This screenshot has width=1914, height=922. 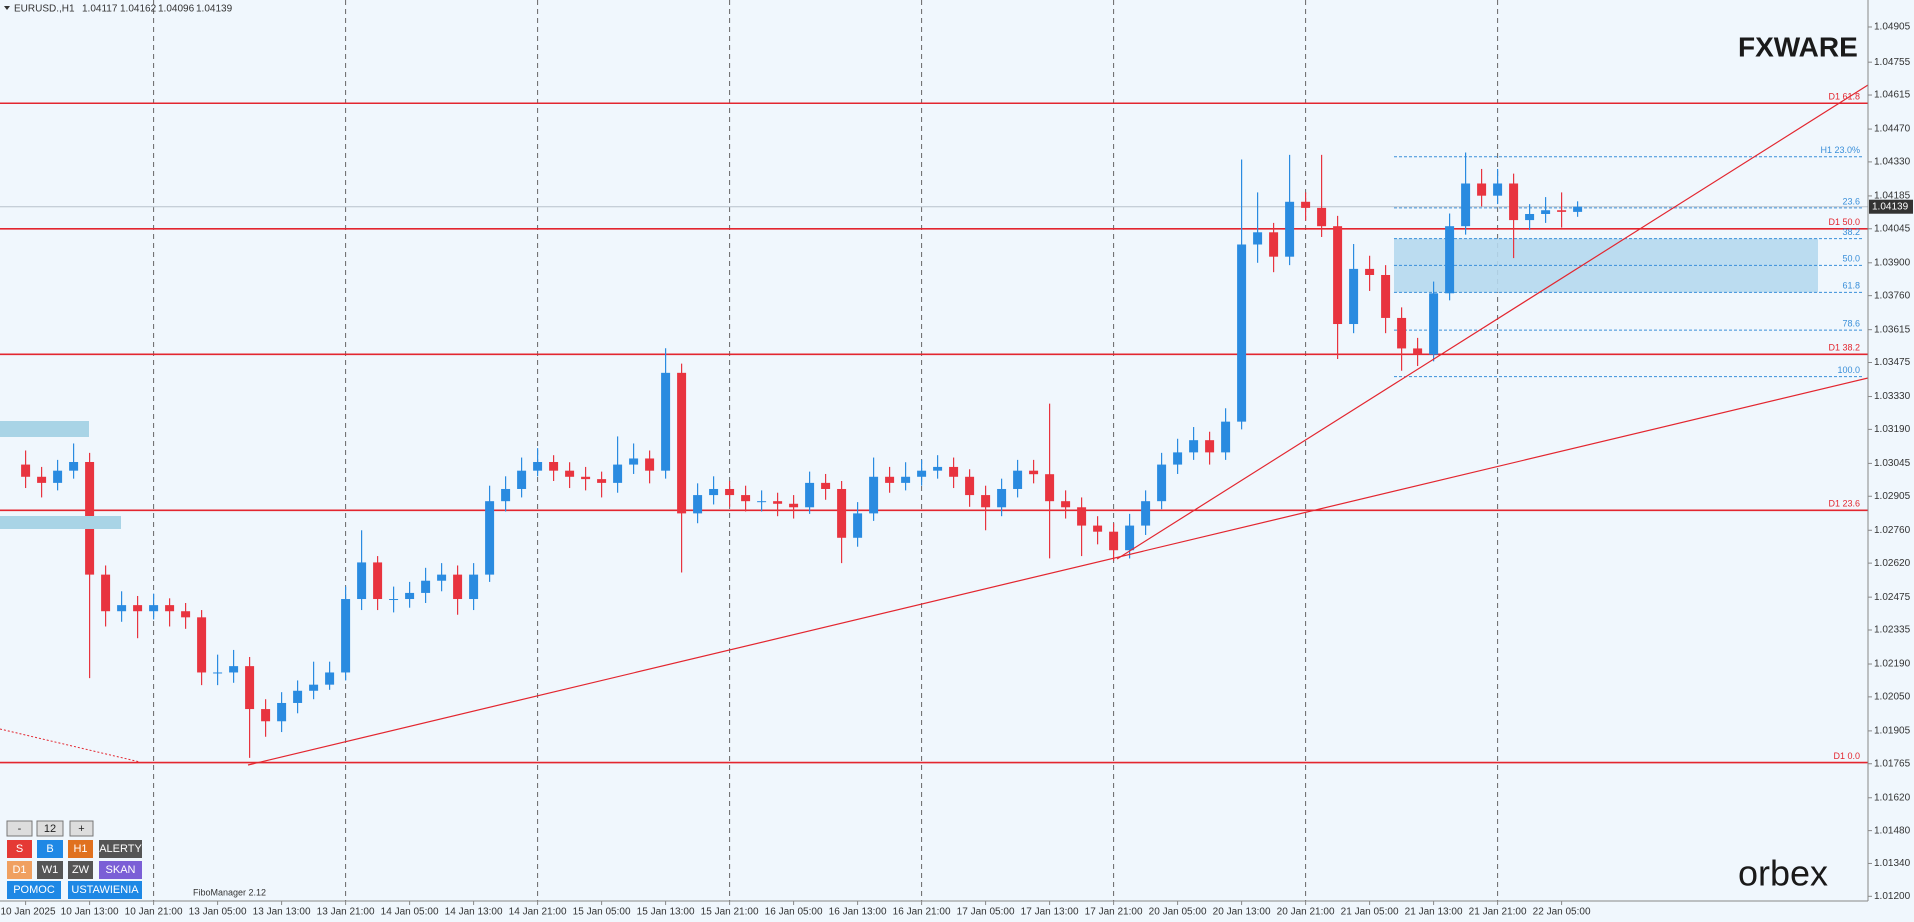 I want to click on fib-label: 50.0, so click(x=1851, y=259).